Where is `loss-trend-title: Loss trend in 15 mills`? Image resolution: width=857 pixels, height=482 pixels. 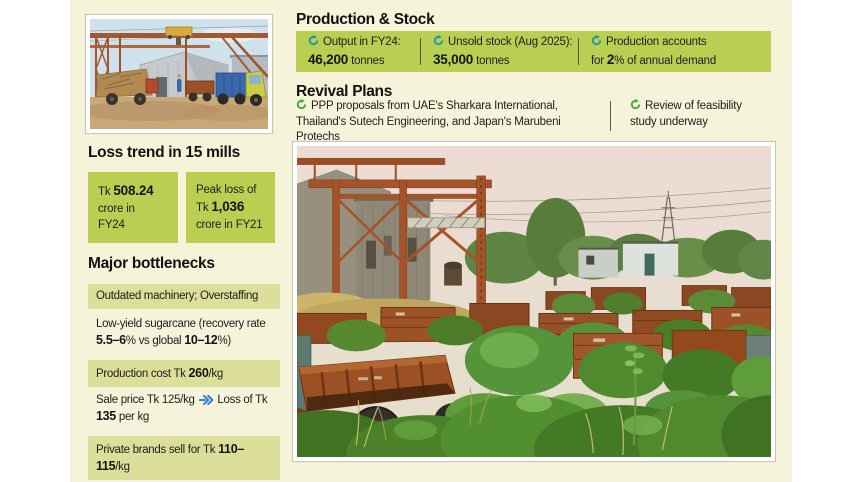 loss-trend-title: Loss trend in 15 mills is located at coordinates (164, 152).